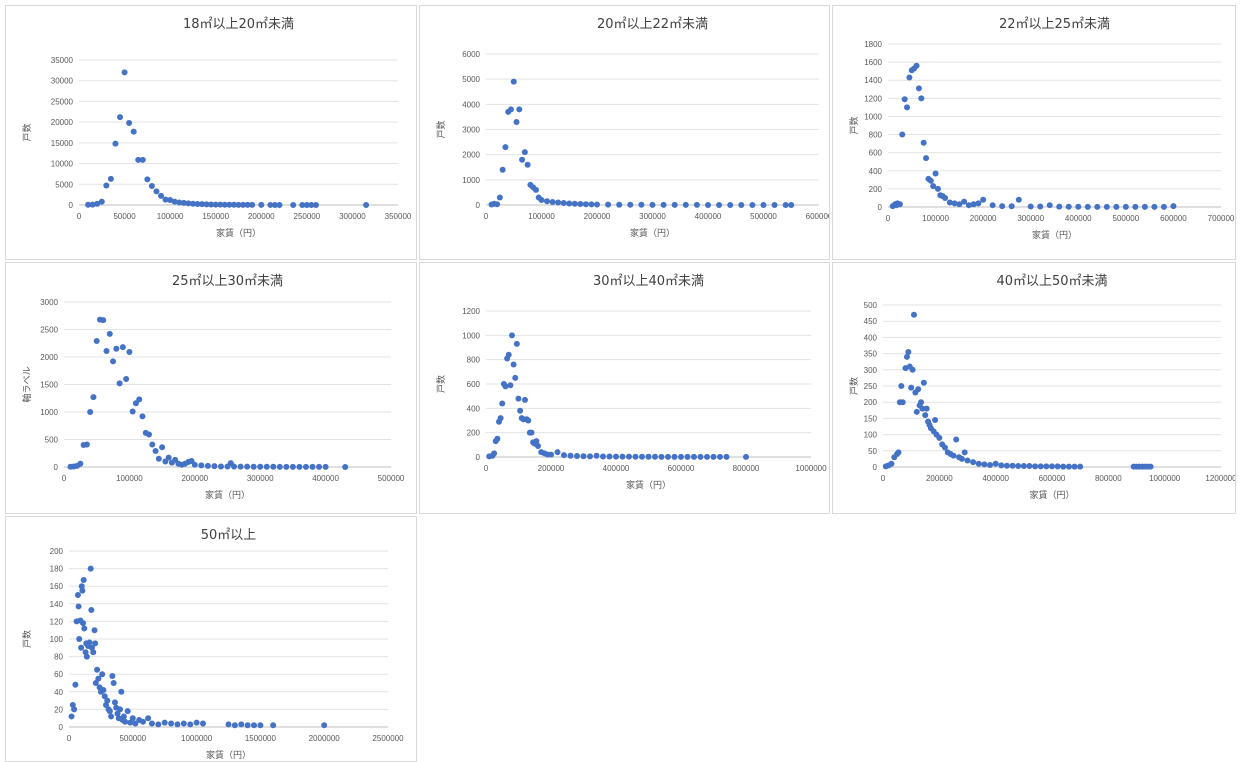 The image size is (1241, 762). Describe the element at coordinates (474, 408) in the screenshot. I see `y-tick-label: 400` at that location.